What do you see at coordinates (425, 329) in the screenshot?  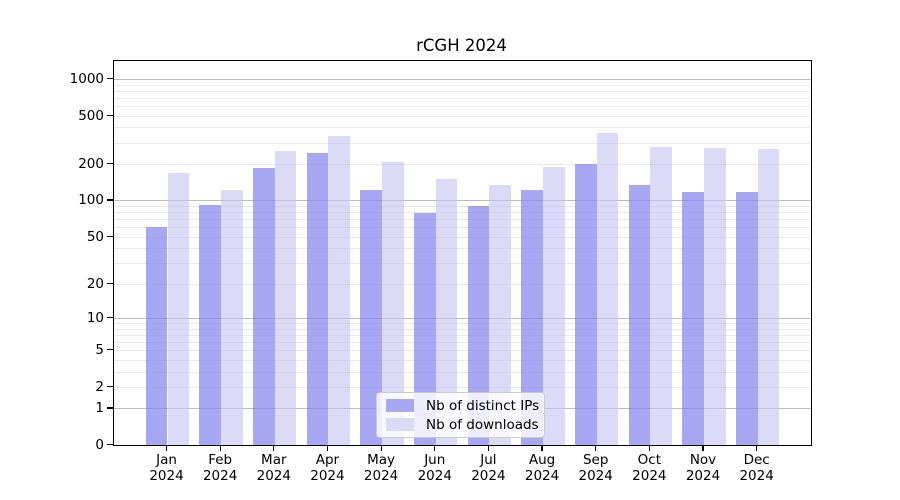 I see `bar-nb-of-distinct-ips-jun` at bounding box center [425, 329].